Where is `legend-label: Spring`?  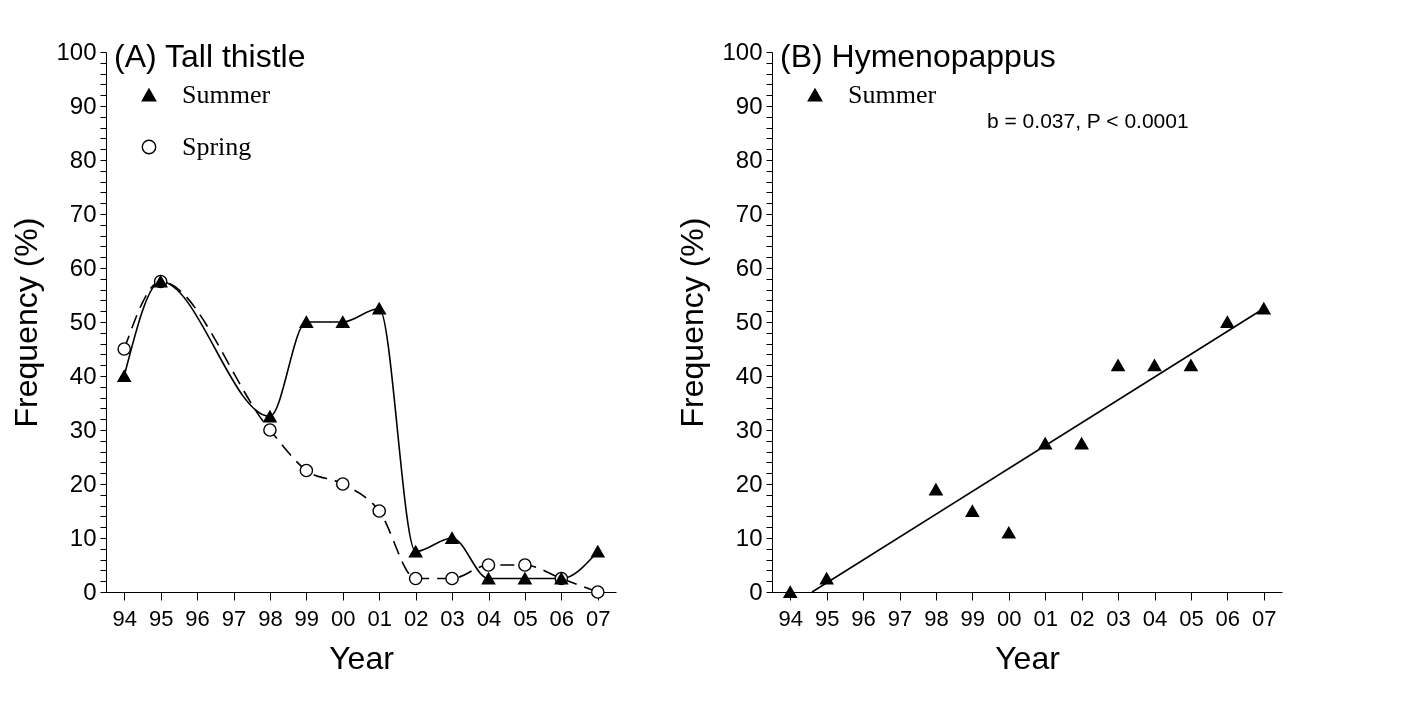 legend-label: Spring is located at coordinates (217, 146).